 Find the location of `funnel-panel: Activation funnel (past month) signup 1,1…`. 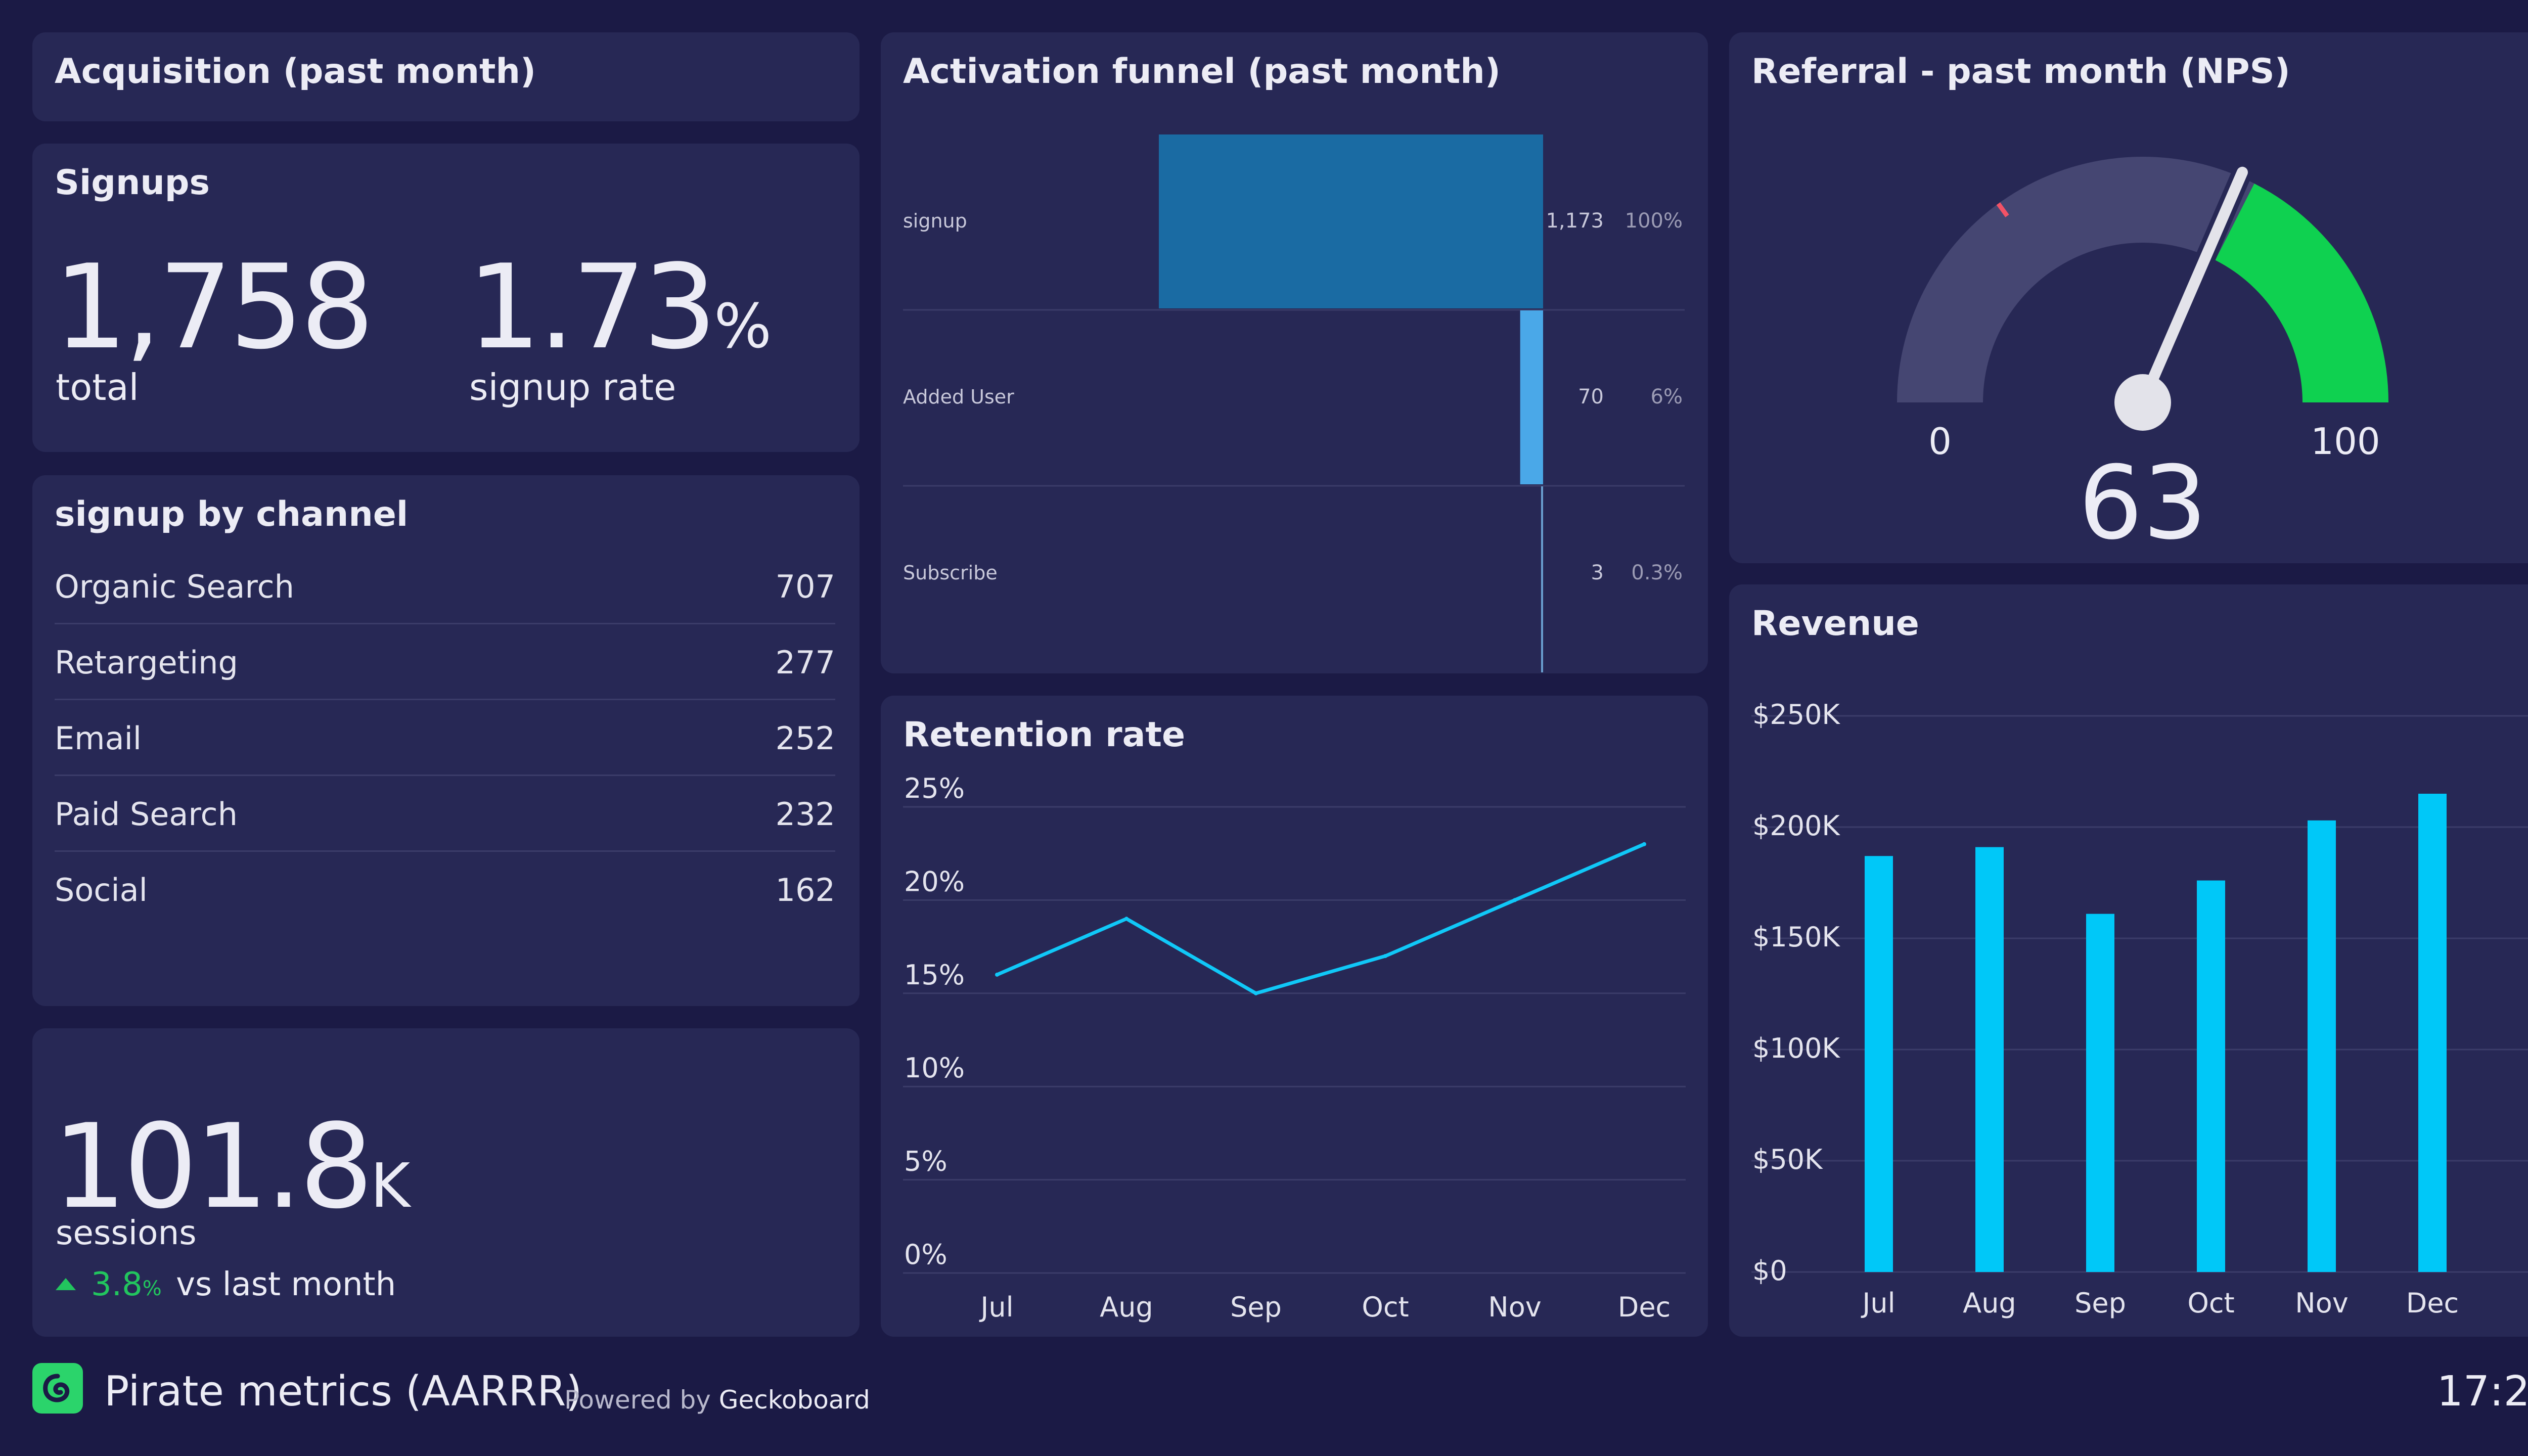

funnel-panel: Activation funnel (past month) signup 1,1… is located at coordinates (1295, 352).